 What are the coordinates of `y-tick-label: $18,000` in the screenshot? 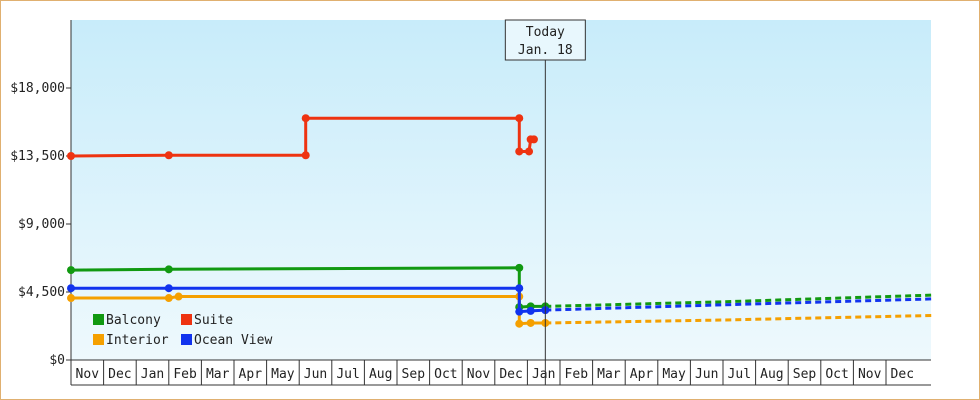 It's located at (37, 88).